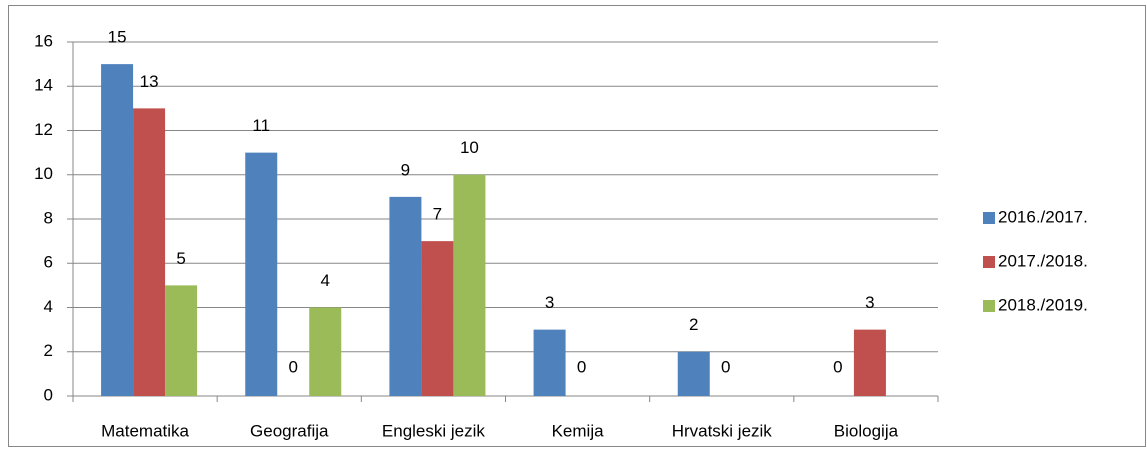 This screenshot has height=458, width=1147. I want to click on data-label: 13, so click(149, 81).